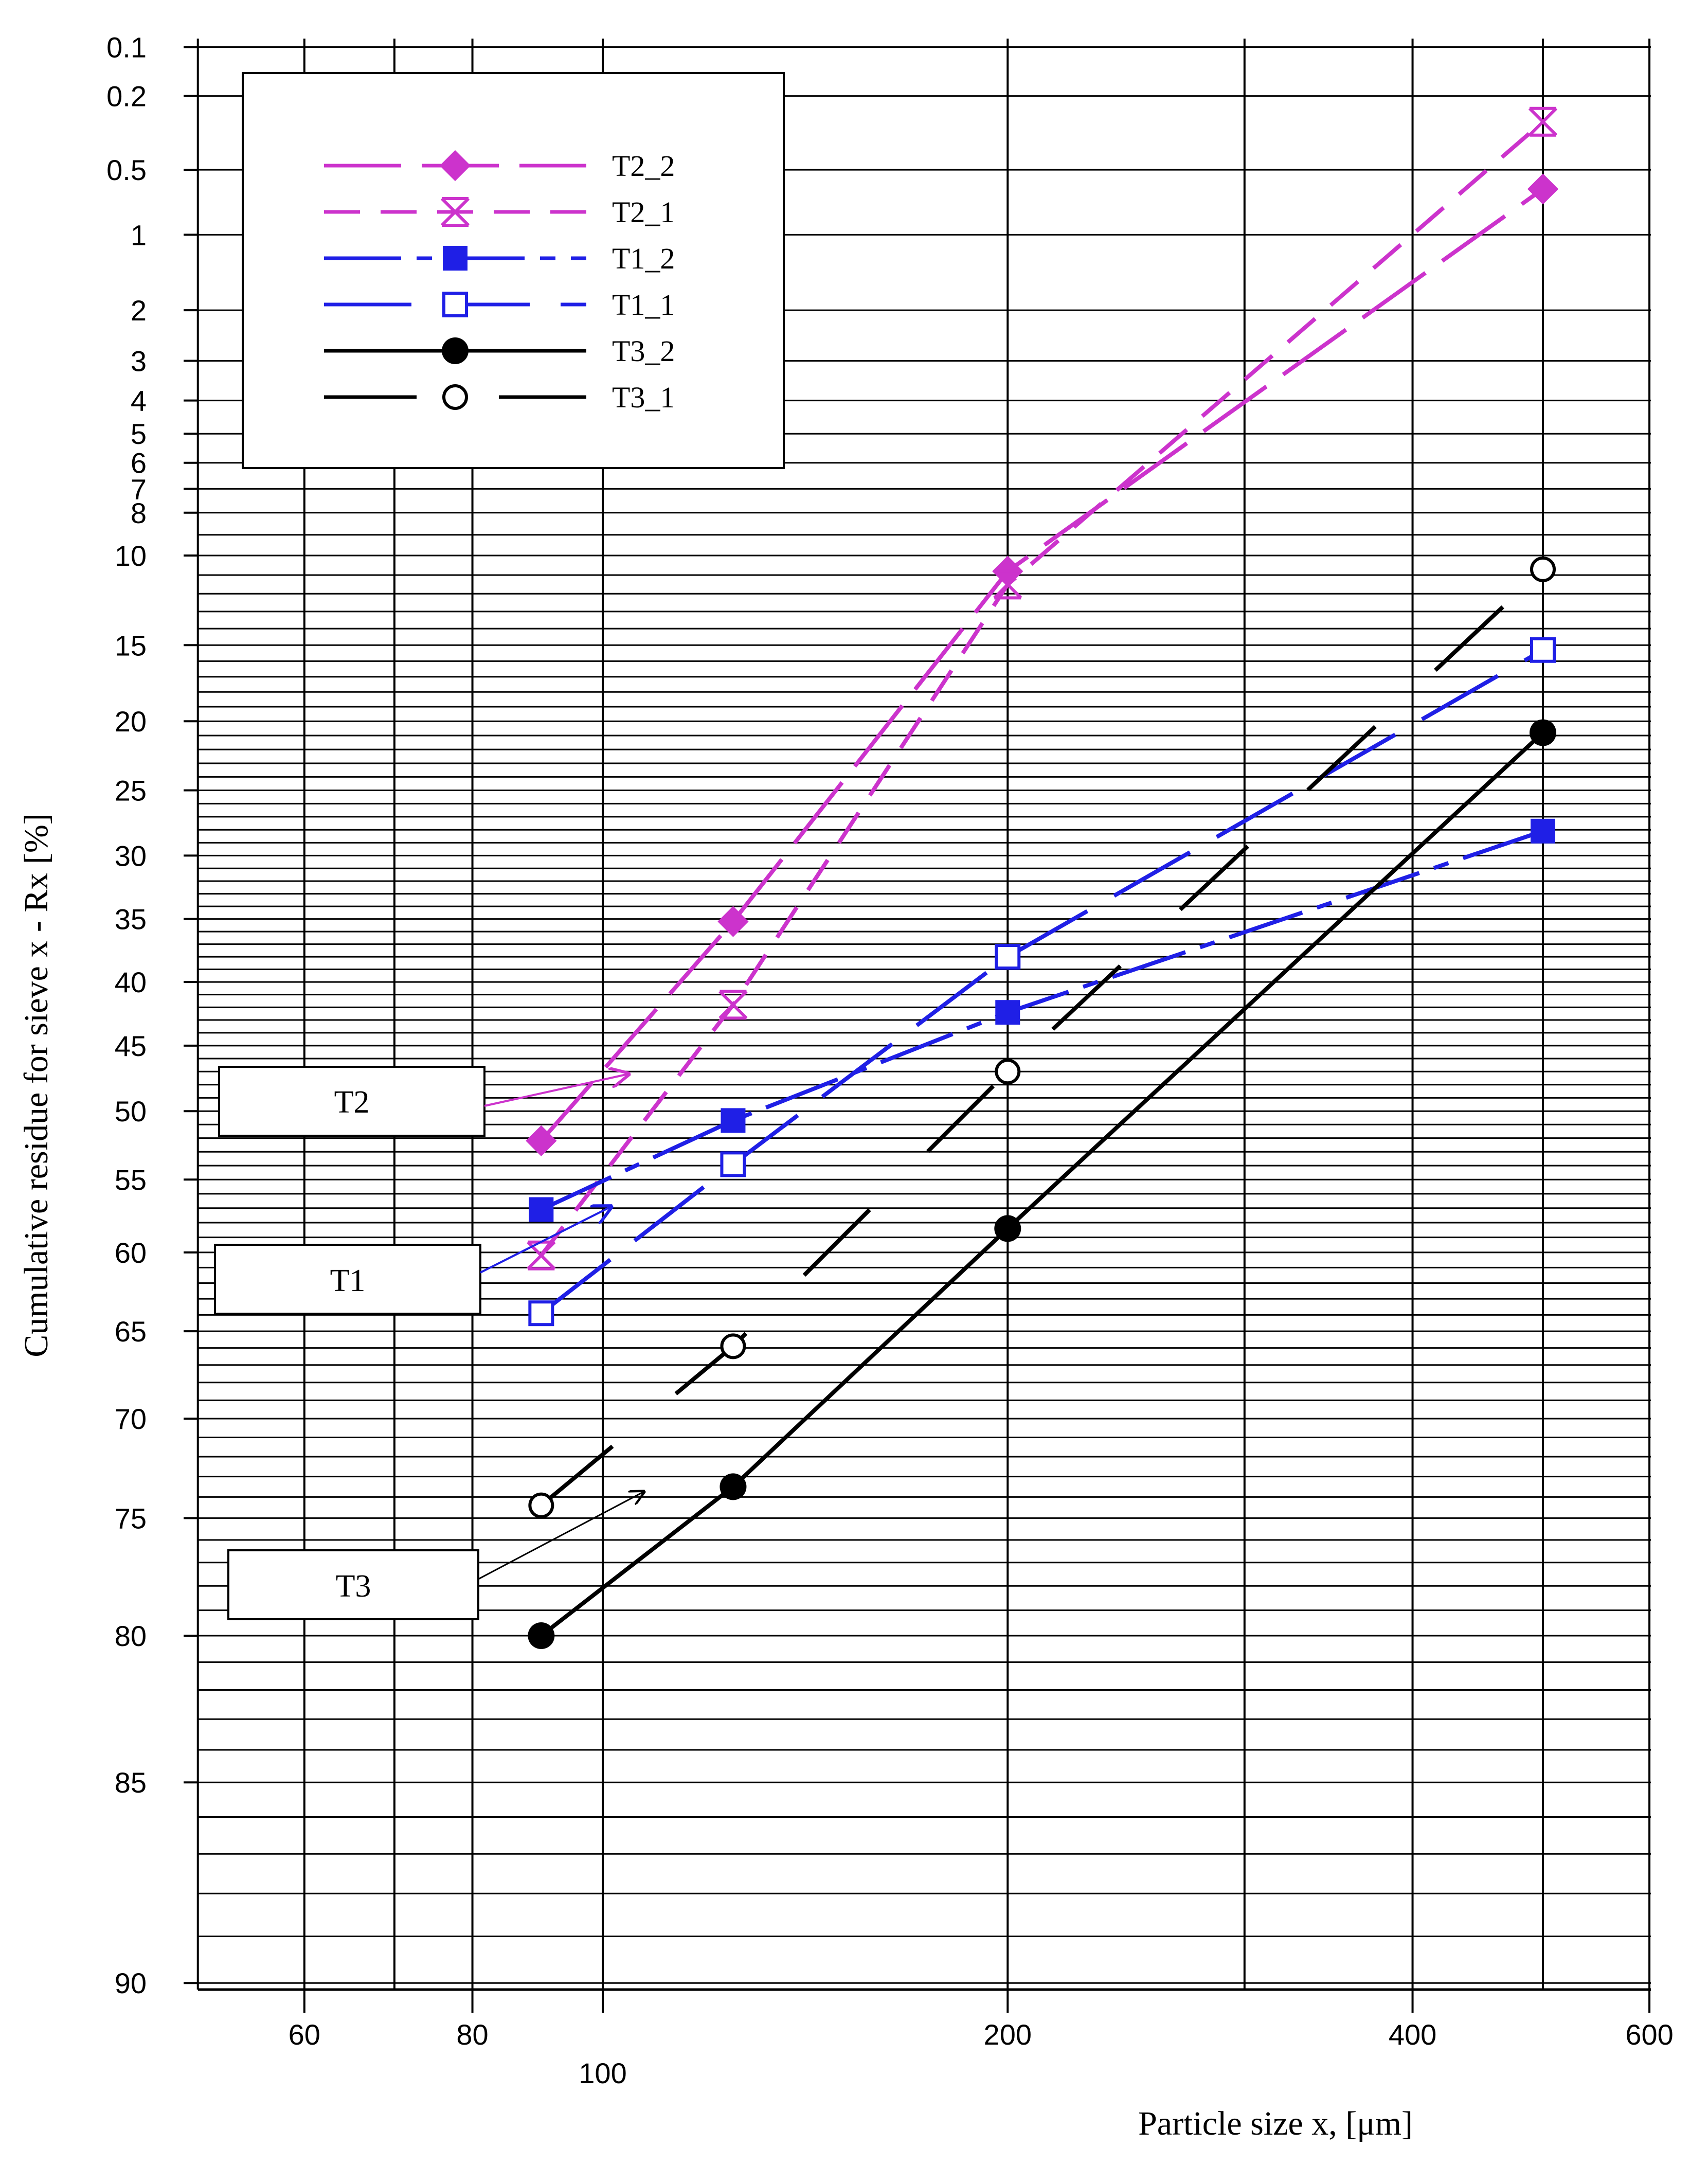 This screenshot has height=2166, width=1708. What do you see at coordinates (131, 1046) in the screenshot?
I see `y-tick-label: 45` at bounding box center [131, 1046].